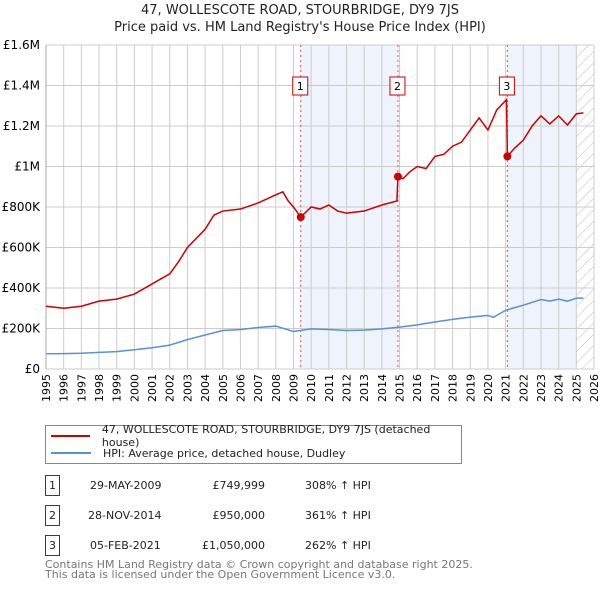  What do you see at coordinates (559, 388) in the screenshot?
I see `x-tick-label: 2024` at bounding box center [559, 388].